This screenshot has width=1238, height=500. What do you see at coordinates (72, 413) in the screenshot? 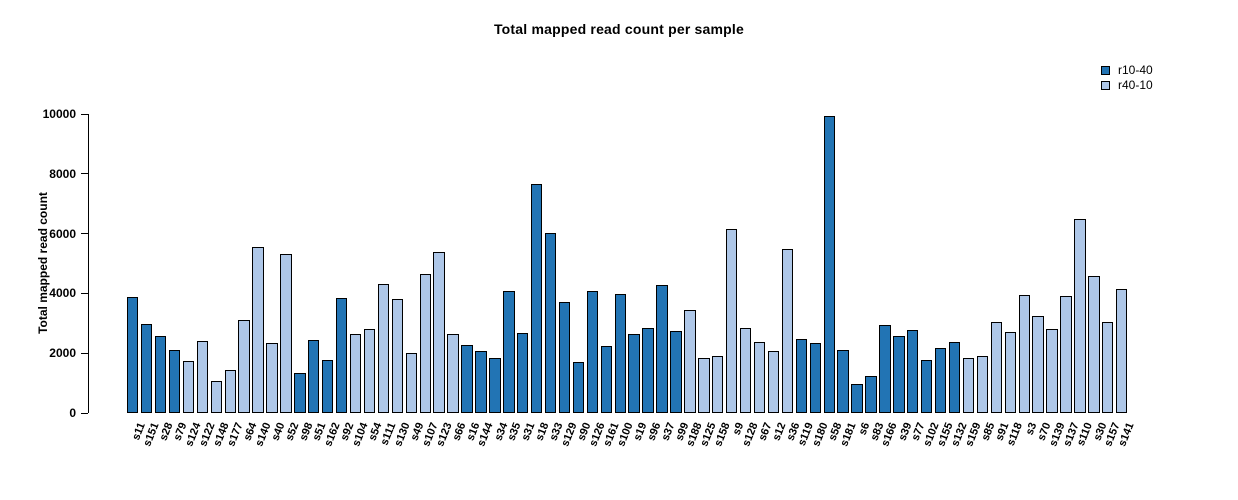
I see `y-tick-label: 0` at bounding box center [72, 413].